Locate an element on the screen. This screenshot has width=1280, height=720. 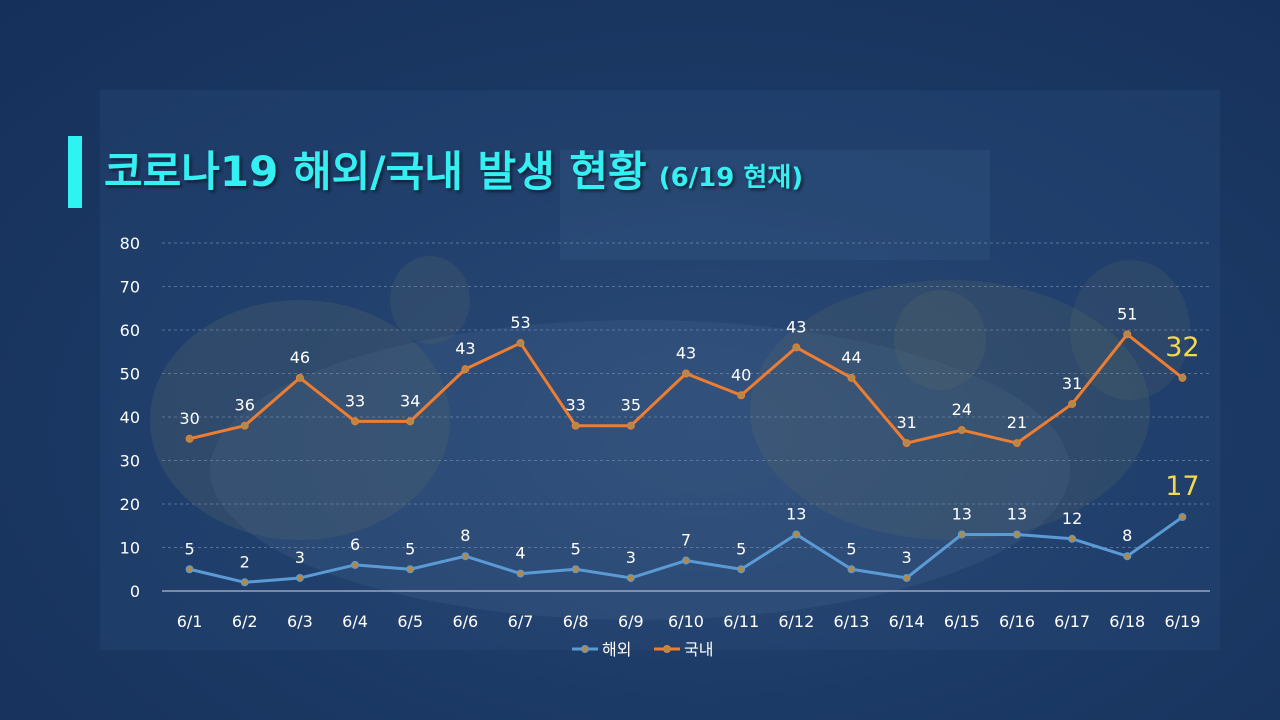
page-title-date: (6/19 현재) is located at coordinates (731, 178).